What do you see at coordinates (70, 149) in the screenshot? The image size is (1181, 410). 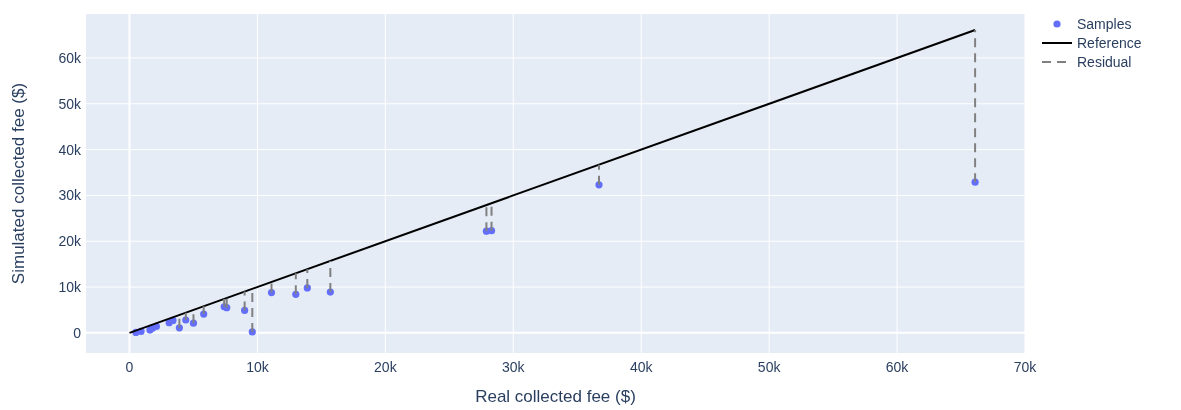 I see `y-tick-label: 40k` at bounding box center [70, 149].